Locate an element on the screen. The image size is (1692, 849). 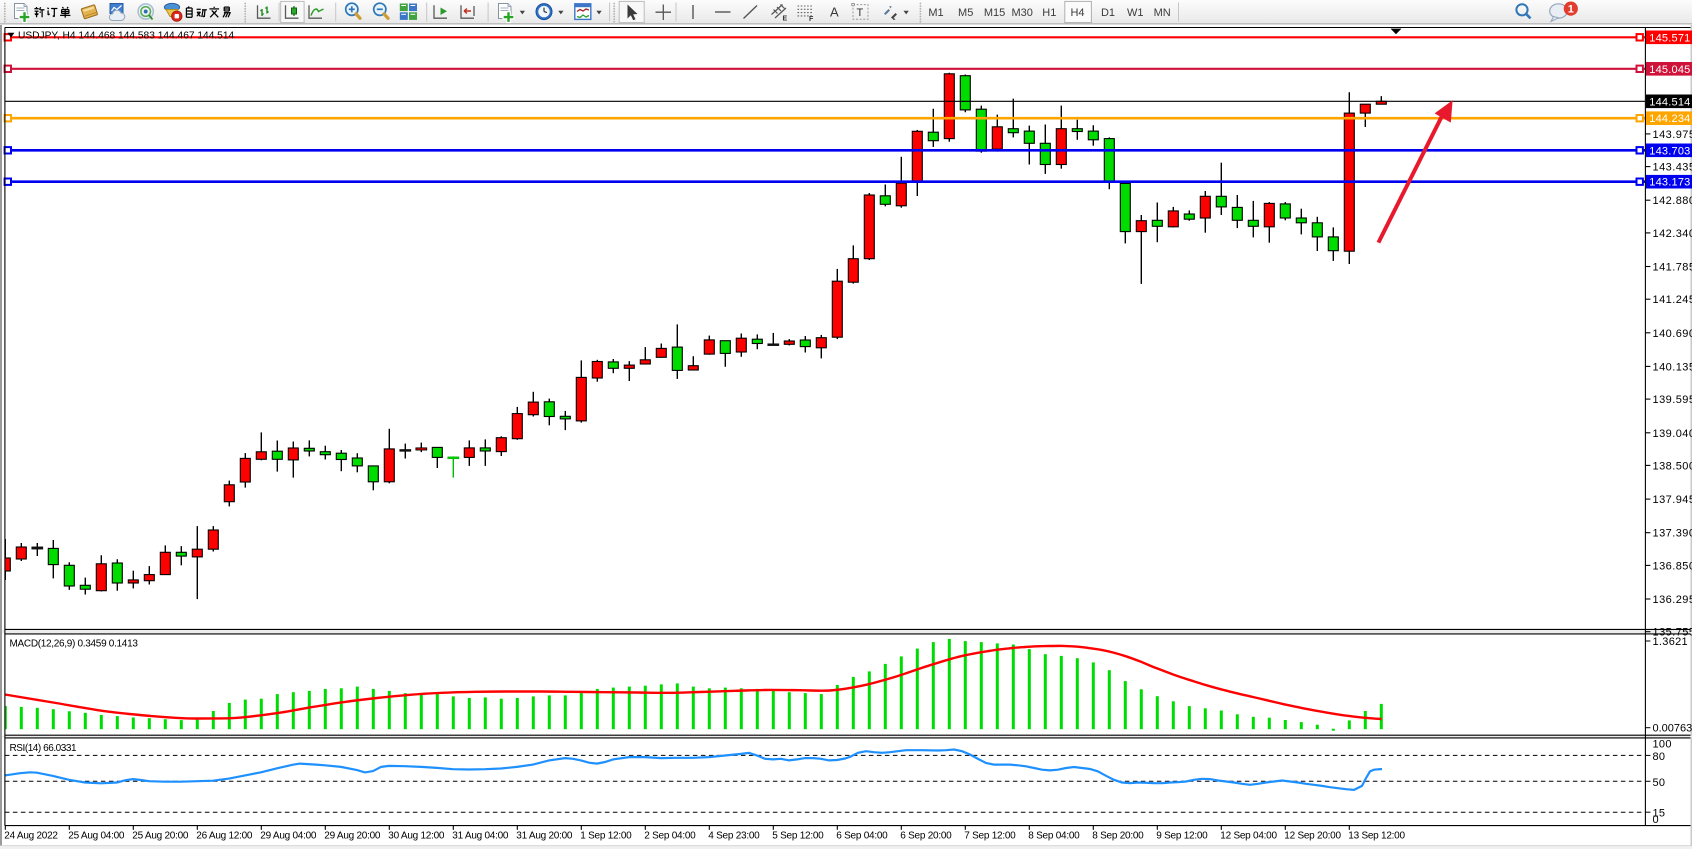
svg-text: 8 Sep 20:00 is located at coordinates (1118, 836).